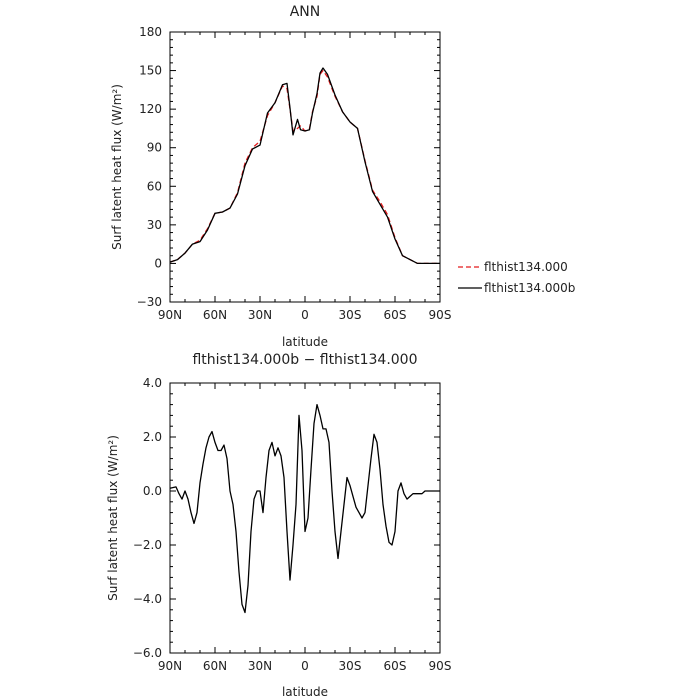  I want to click on y-tick-label: 60, so click(154, 186).